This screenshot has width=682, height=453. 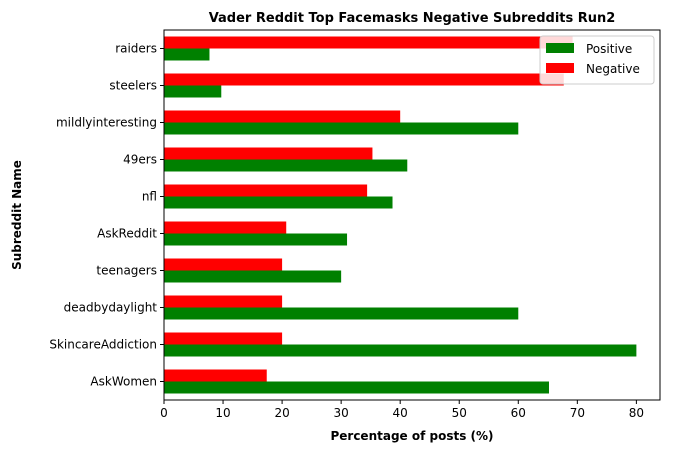 What do you see at coordinates (356, 387) in the screenshot?
I see `bar-positive-askwomen` at bounding box center [356, 387].